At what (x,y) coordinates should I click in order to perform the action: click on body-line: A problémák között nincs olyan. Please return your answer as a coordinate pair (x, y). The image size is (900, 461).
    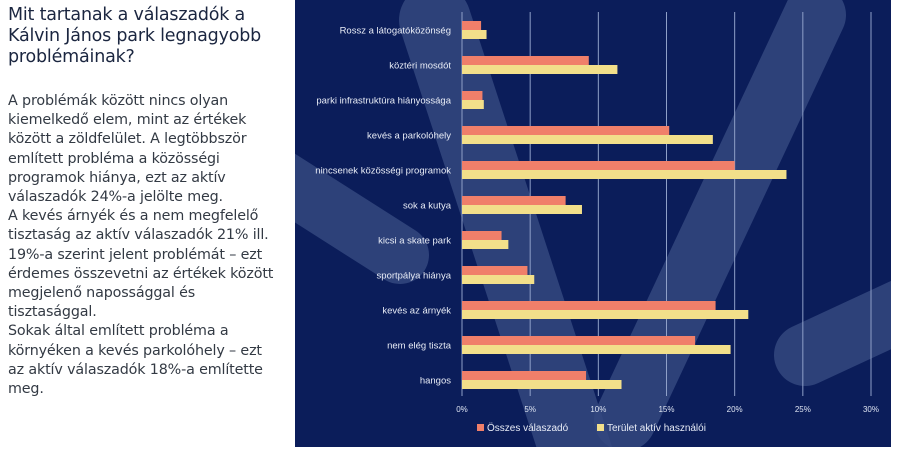
    Looking at the image, I should click on (118, 101).